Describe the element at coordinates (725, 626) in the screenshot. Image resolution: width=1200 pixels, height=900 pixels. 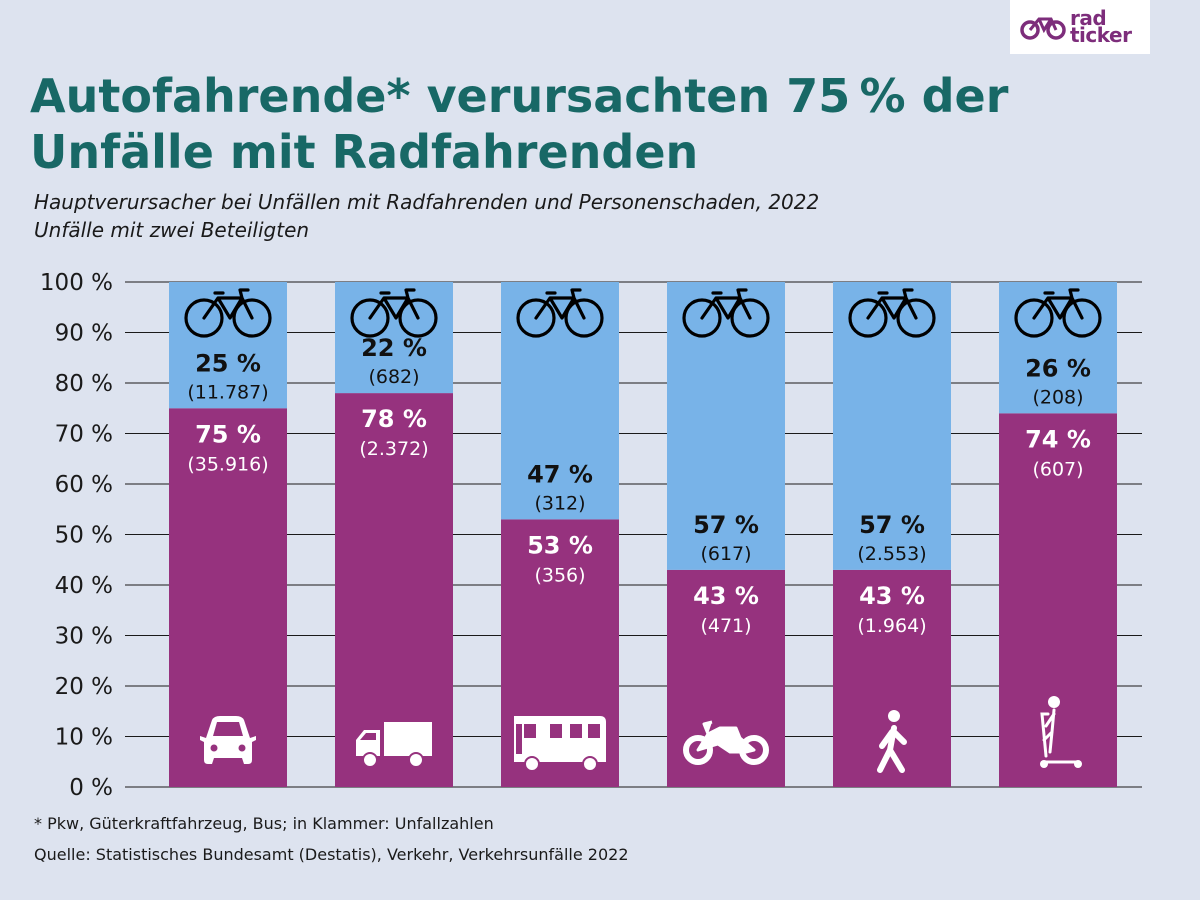
I see `label-other-count: (471)` at that location.